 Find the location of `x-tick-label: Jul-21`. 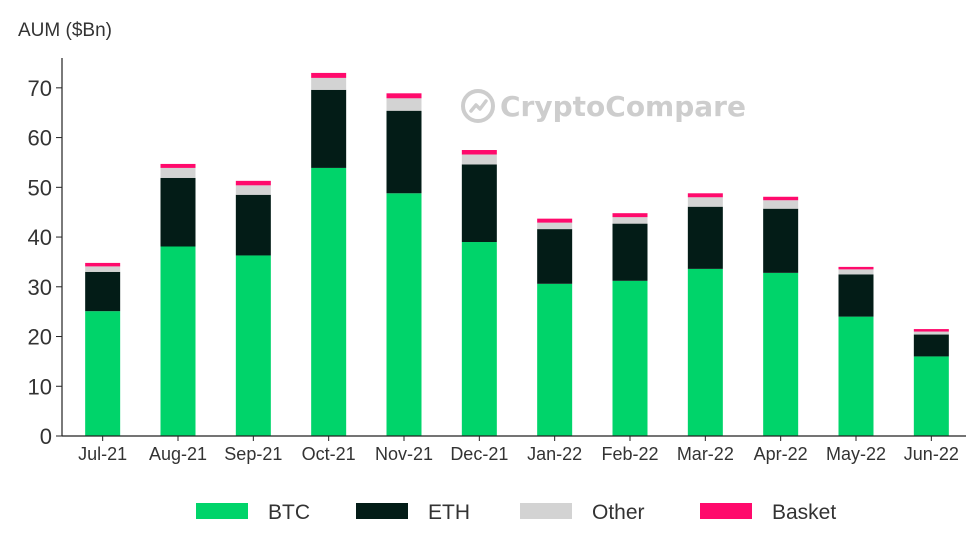

x-tick-label: Jul-21 is located at coordinates (102, 454).